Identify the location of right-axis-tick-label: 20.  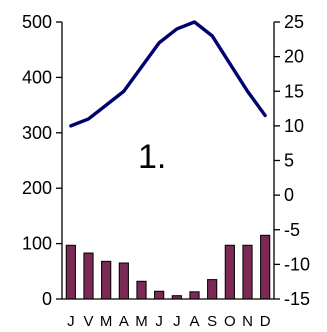
(294, 57).